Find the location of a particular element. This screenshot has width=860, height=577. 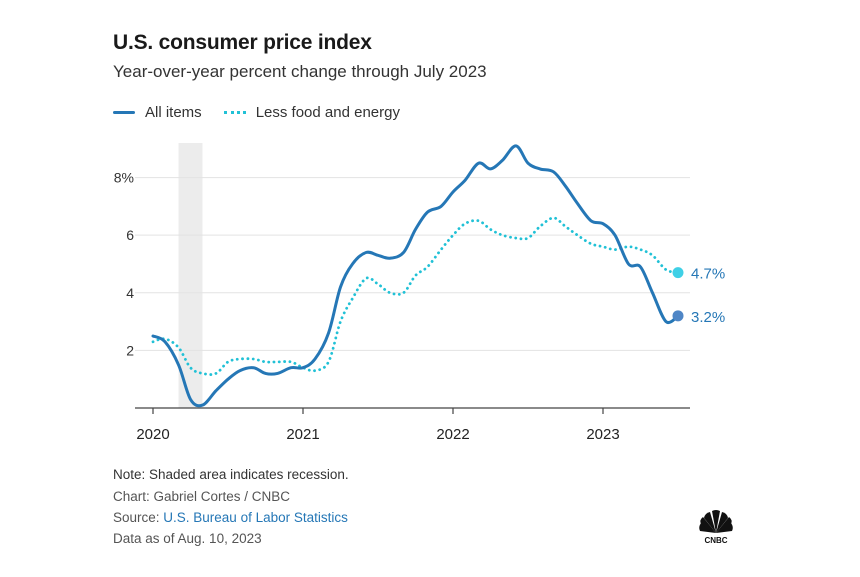

end-point-all-items is located at coordinates (678, 316).